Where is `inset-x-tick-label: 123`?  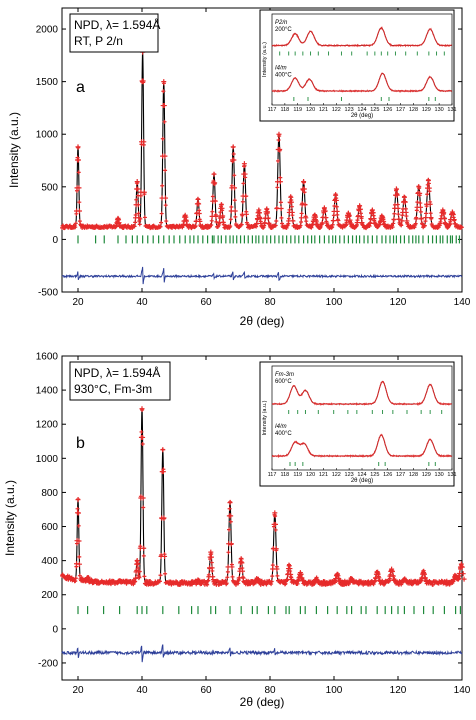 inset-x-tick-label: 123 is located at coordinates (349, 475).